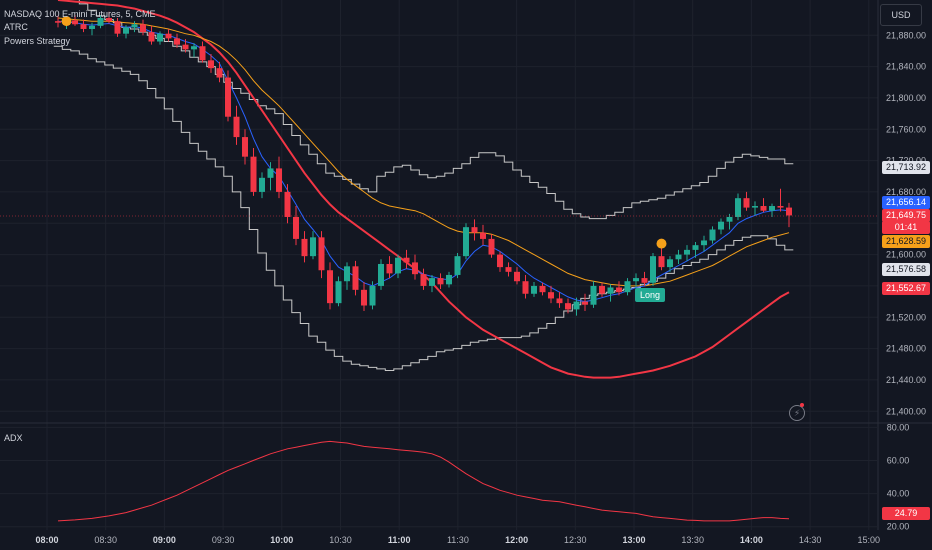 This screenshot has width=932, height=550. I want to click on indicator-powers-strategy-label: Powers Strategy, so click(37, 41).